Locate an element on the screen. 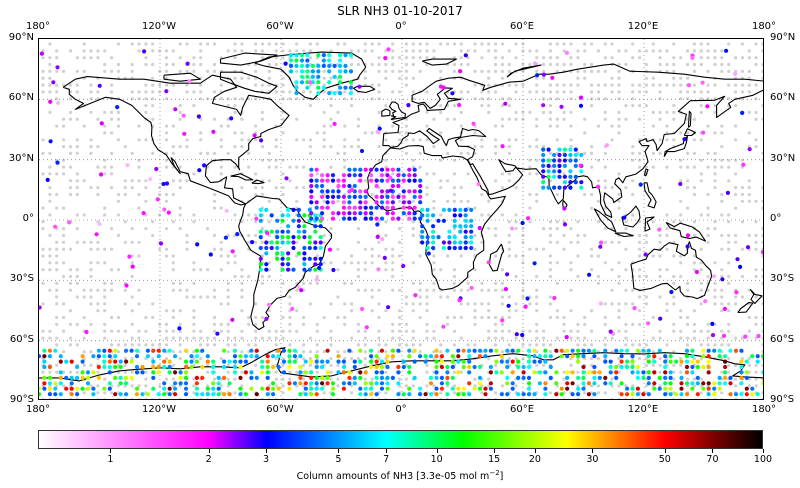  lat-tick-left: 0° is located at coordinates (28, 218).